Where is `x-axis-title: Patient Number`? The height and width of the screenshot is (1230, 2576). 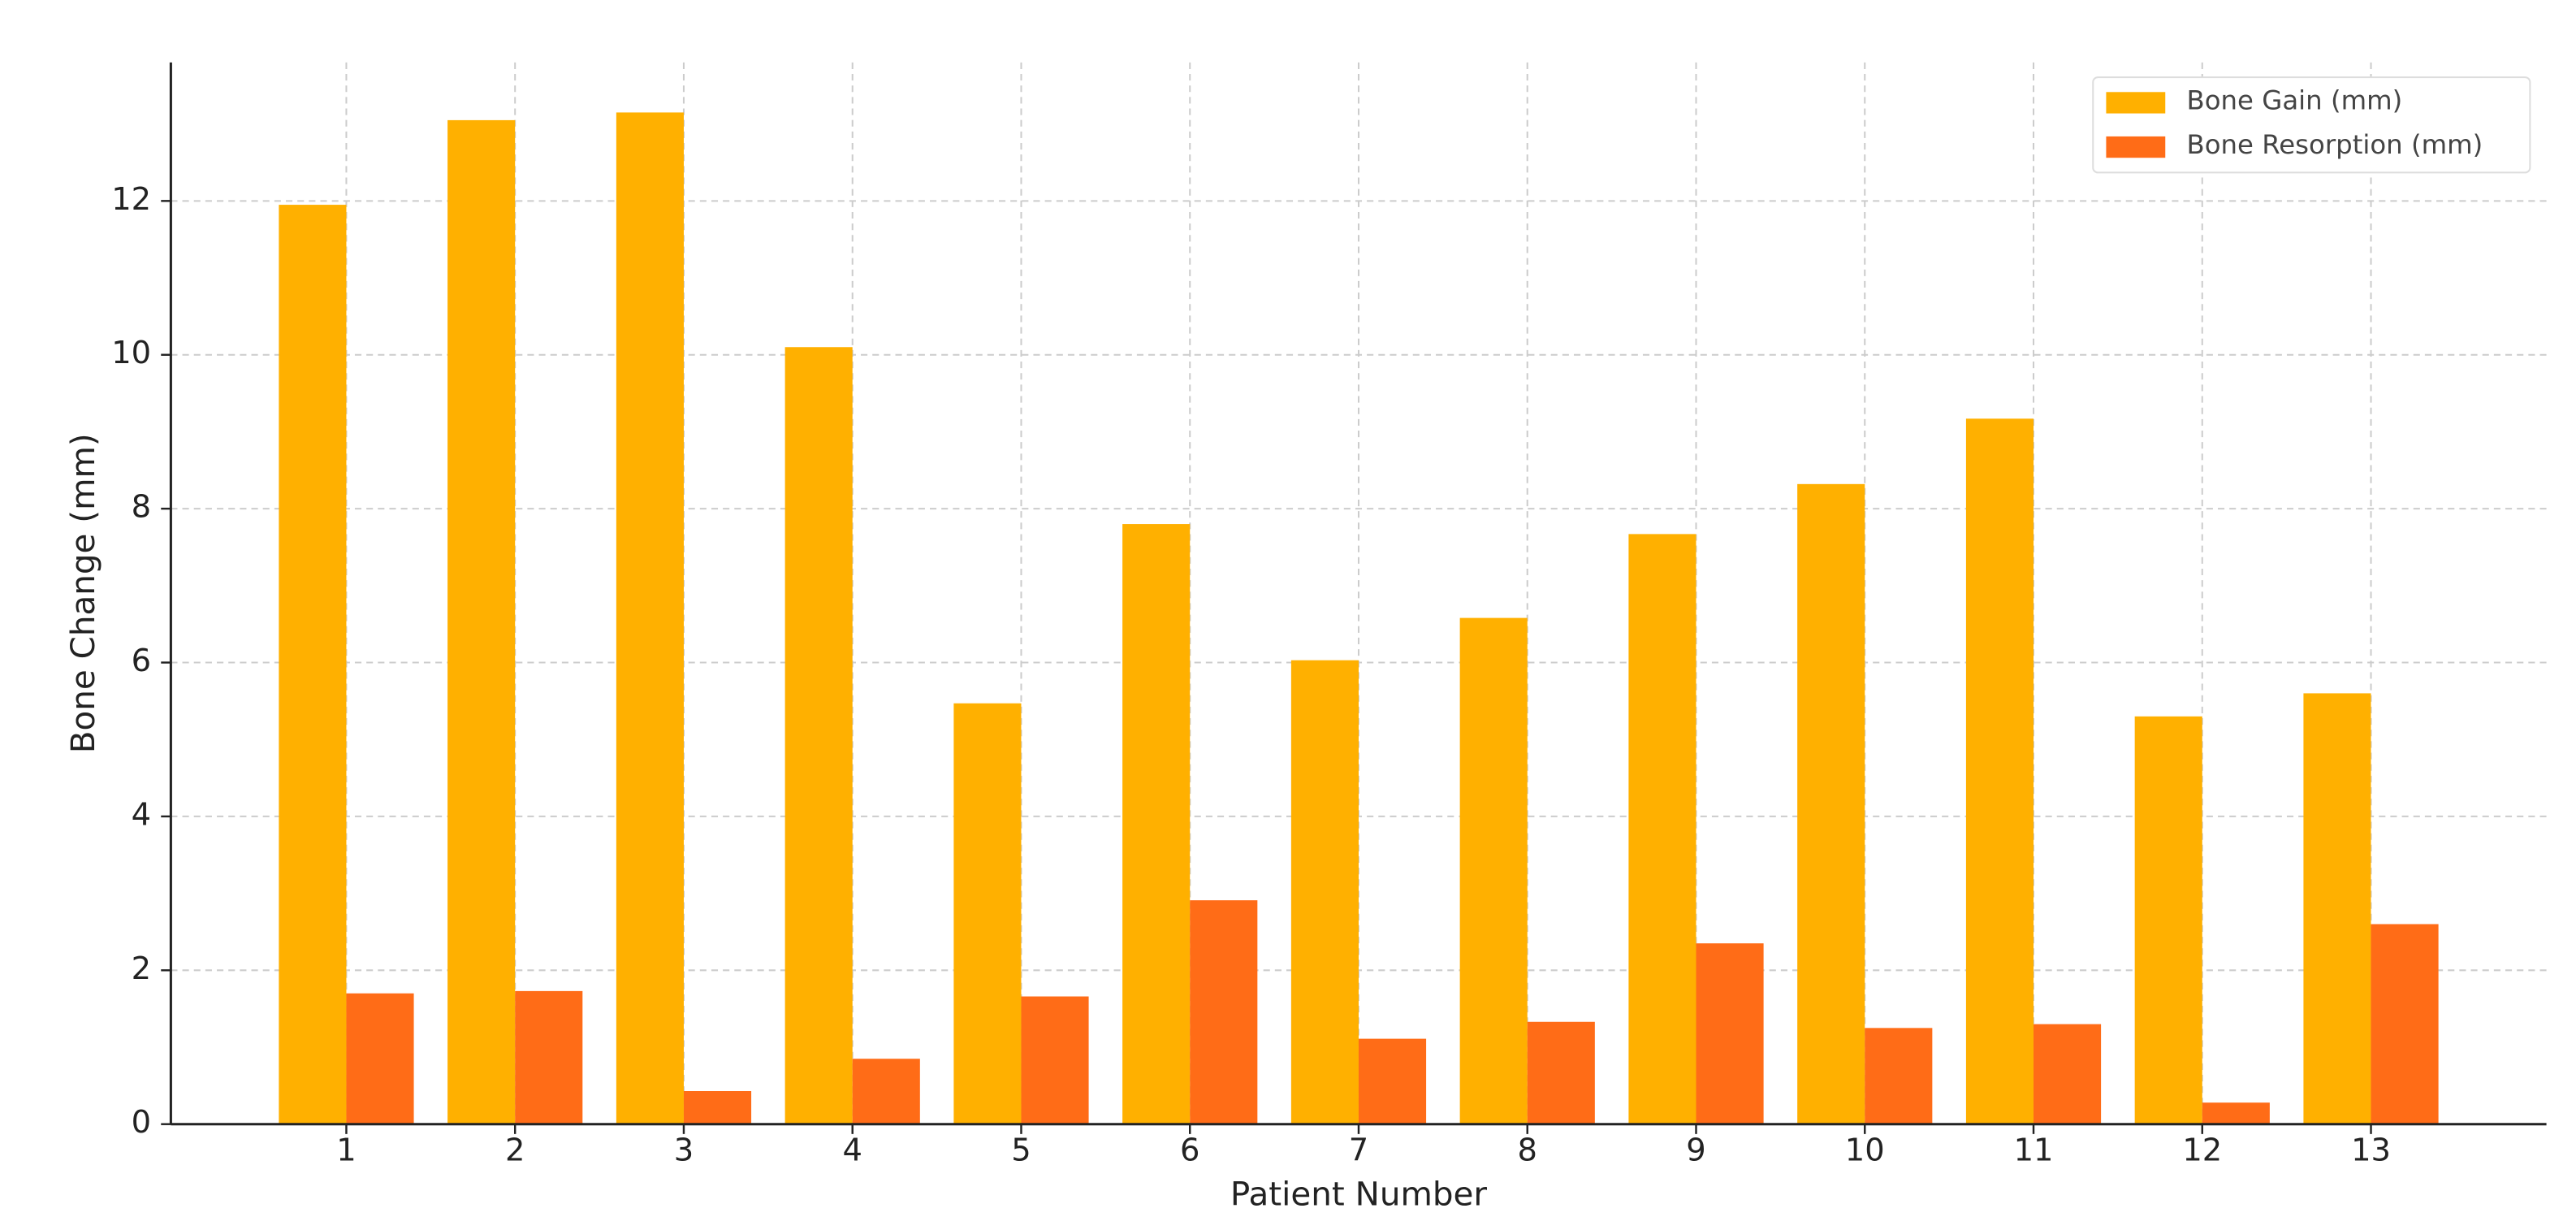 x-axis-title: Patient Number is located at coordinates (1359, 1195).